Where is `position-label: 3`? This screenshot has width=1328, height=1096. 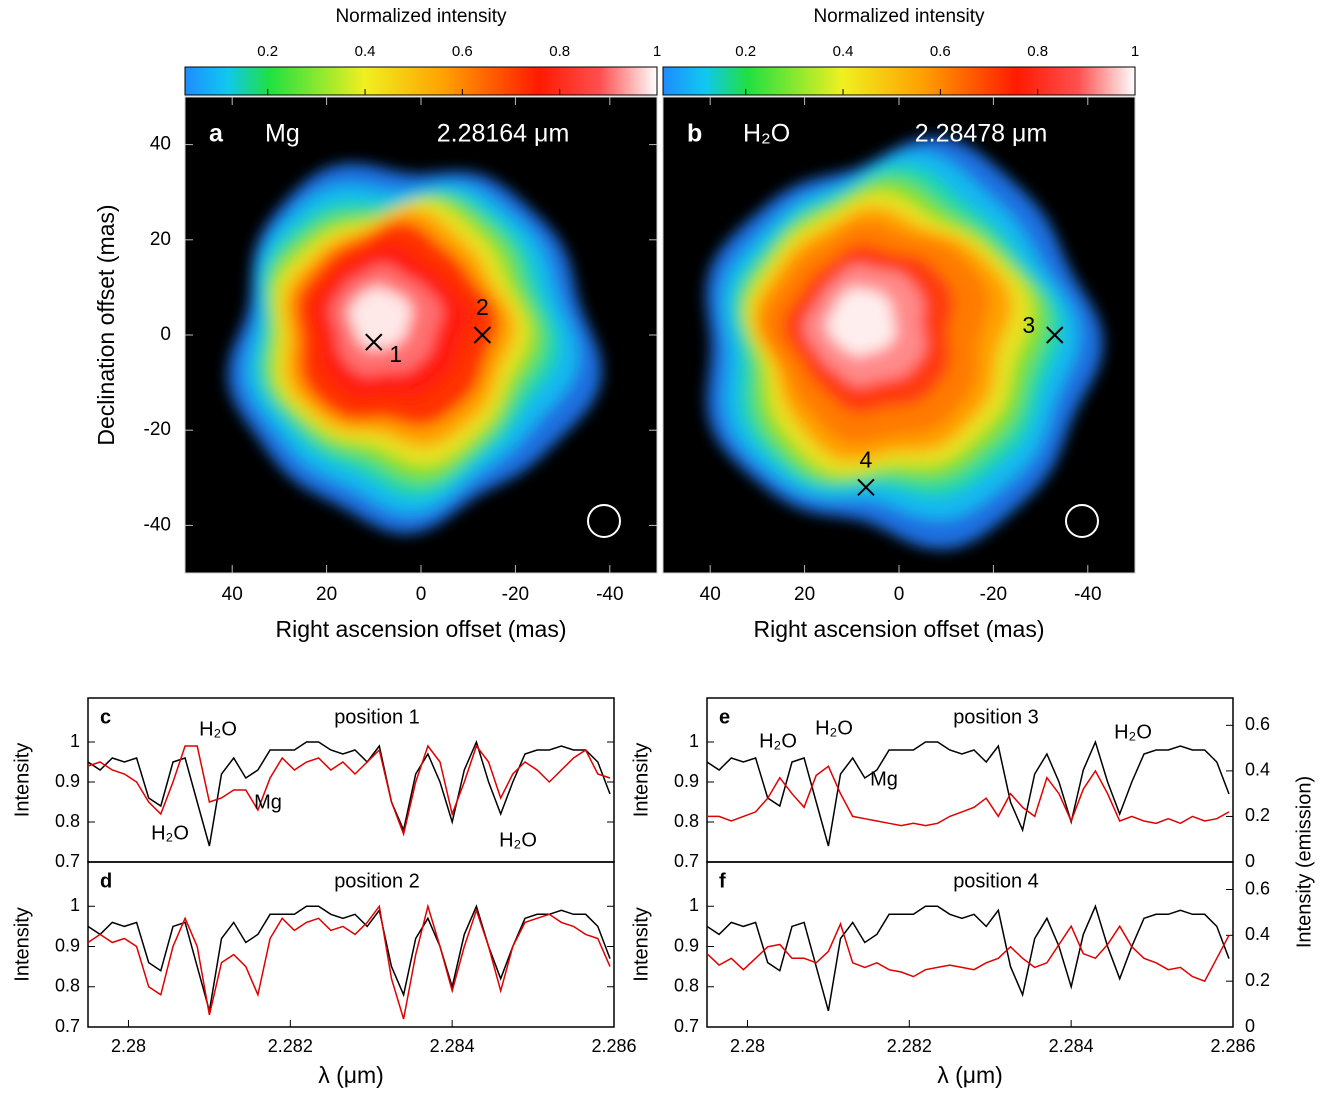 position-label: 3 is located at coordinates (1028, 325).